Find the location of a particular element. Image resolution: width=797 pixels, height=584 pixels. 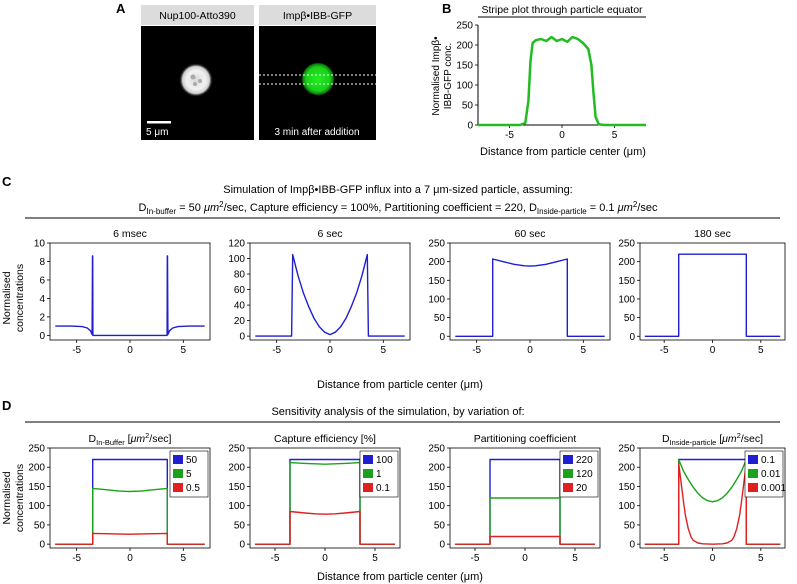

chart-title: Capture efficiency [%] is located at coordinates (325, 439).